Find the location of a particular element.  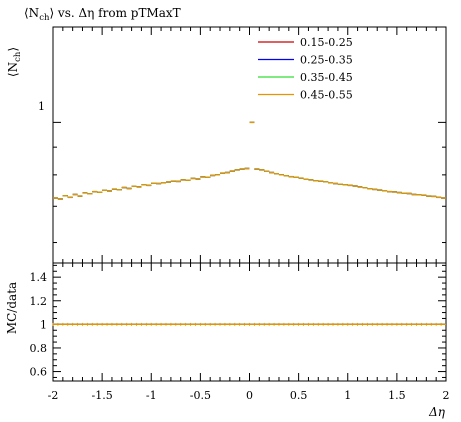

ratio-ylabel: MC/data is located at coordinates (12, 308).